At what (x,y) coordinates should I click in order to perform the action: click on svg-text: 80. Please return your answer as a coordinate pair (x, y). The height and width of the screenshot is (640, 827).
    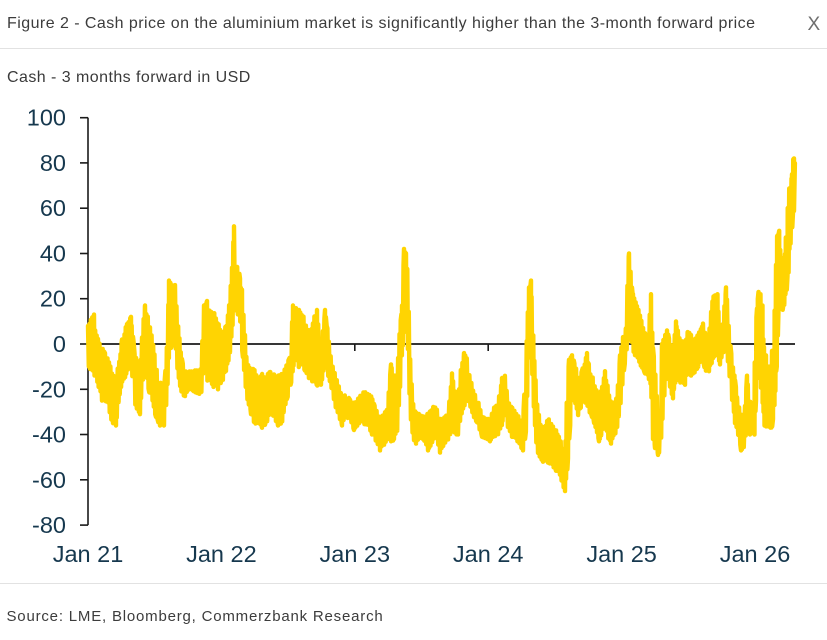
    Looking at the image, I should click on (53, 163).